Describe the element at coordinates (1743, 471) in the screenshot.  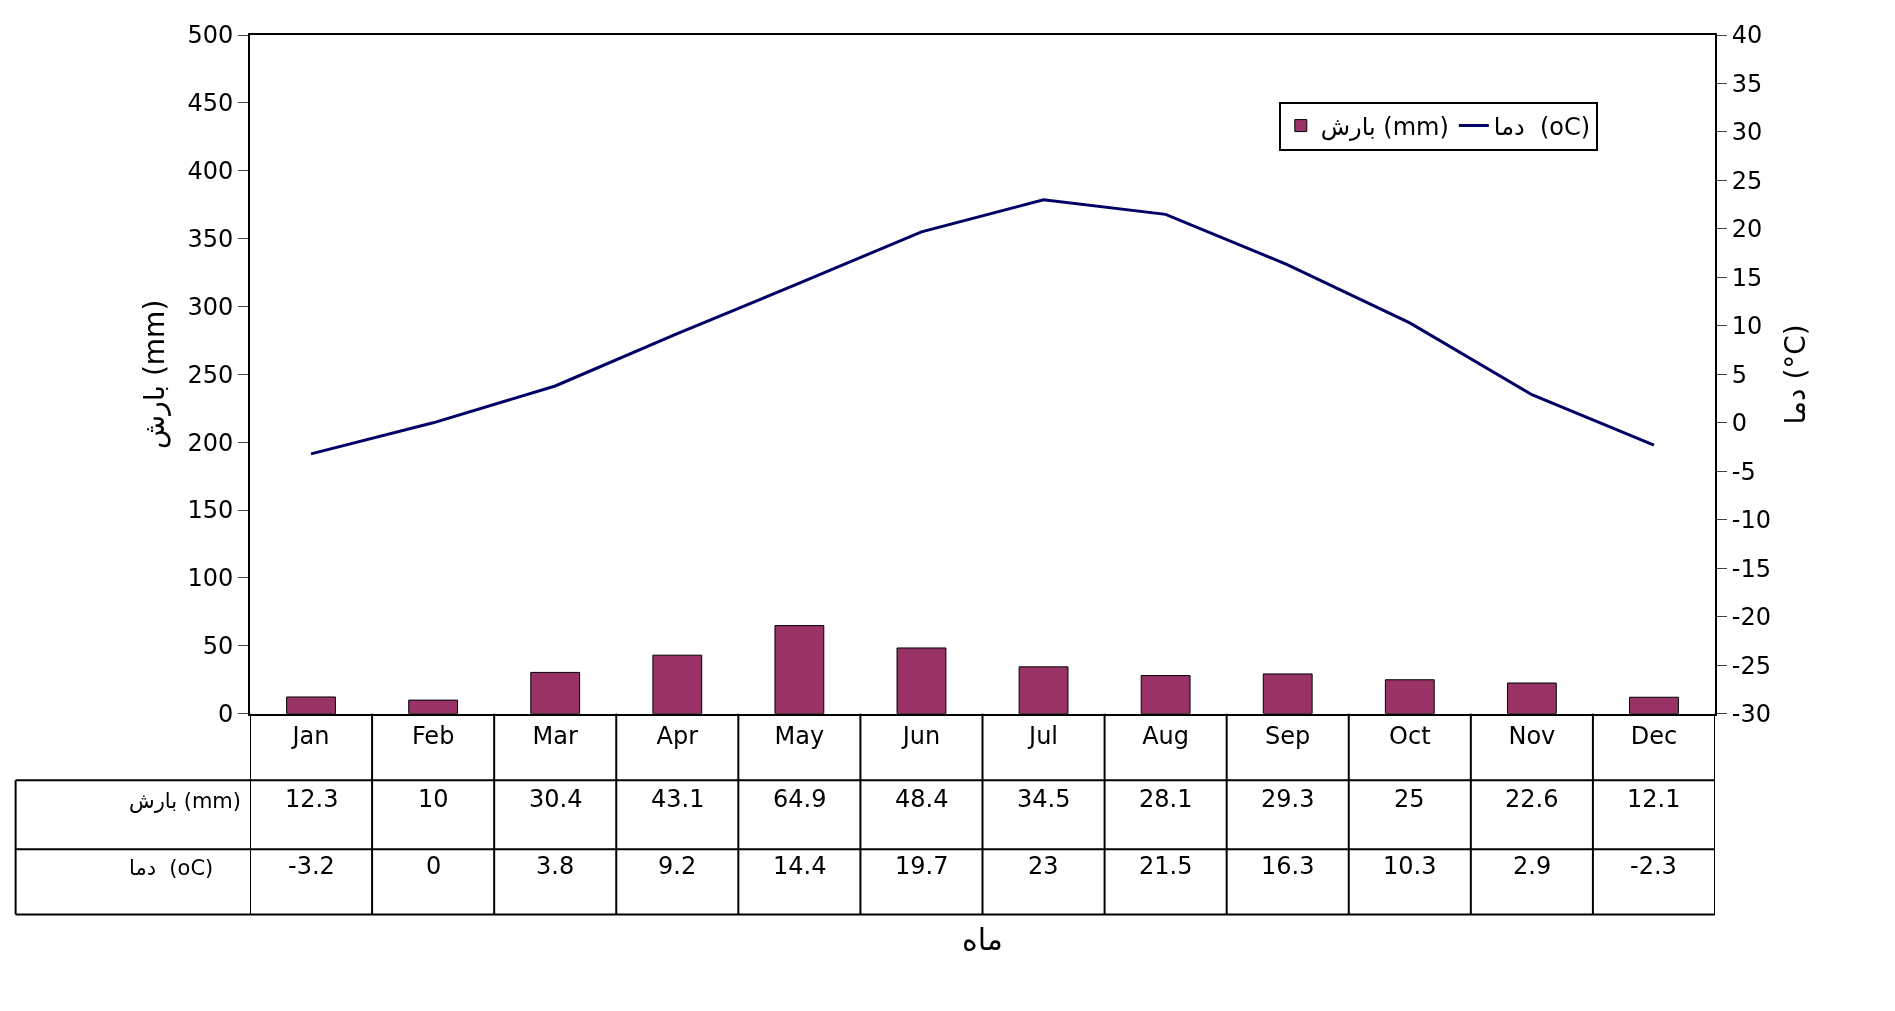
I see `y2-tick-label: -5` at that location.